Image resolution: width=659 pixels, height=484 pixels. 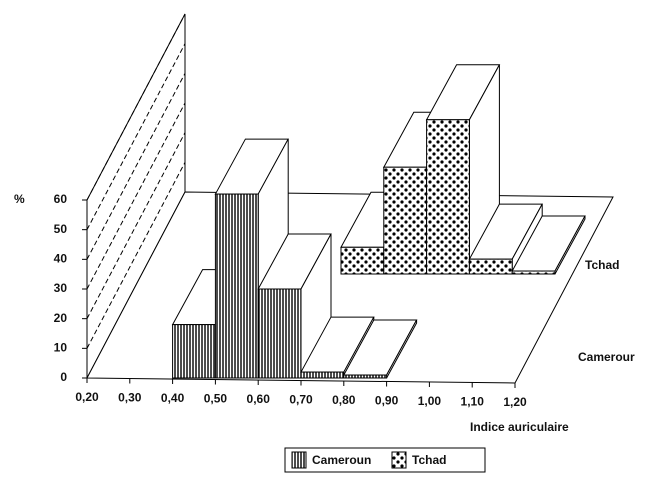 What do you see at coordinates (473, 402) in the screenshot?
I see `x-tick-label: 1,10` at bounding box center [473, 402].